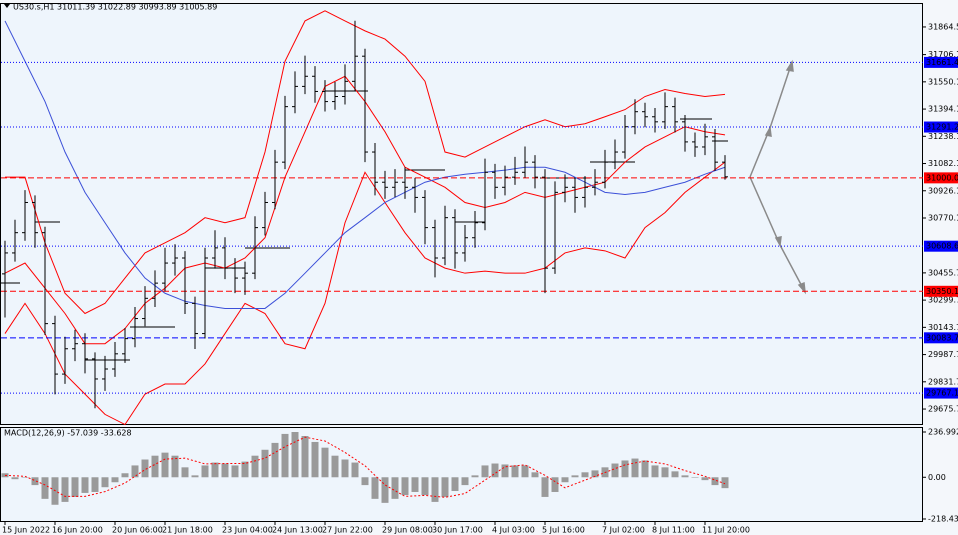  Describe the element at coordinates (365, 467) in the screenshot. I see `signal-line` at that location.